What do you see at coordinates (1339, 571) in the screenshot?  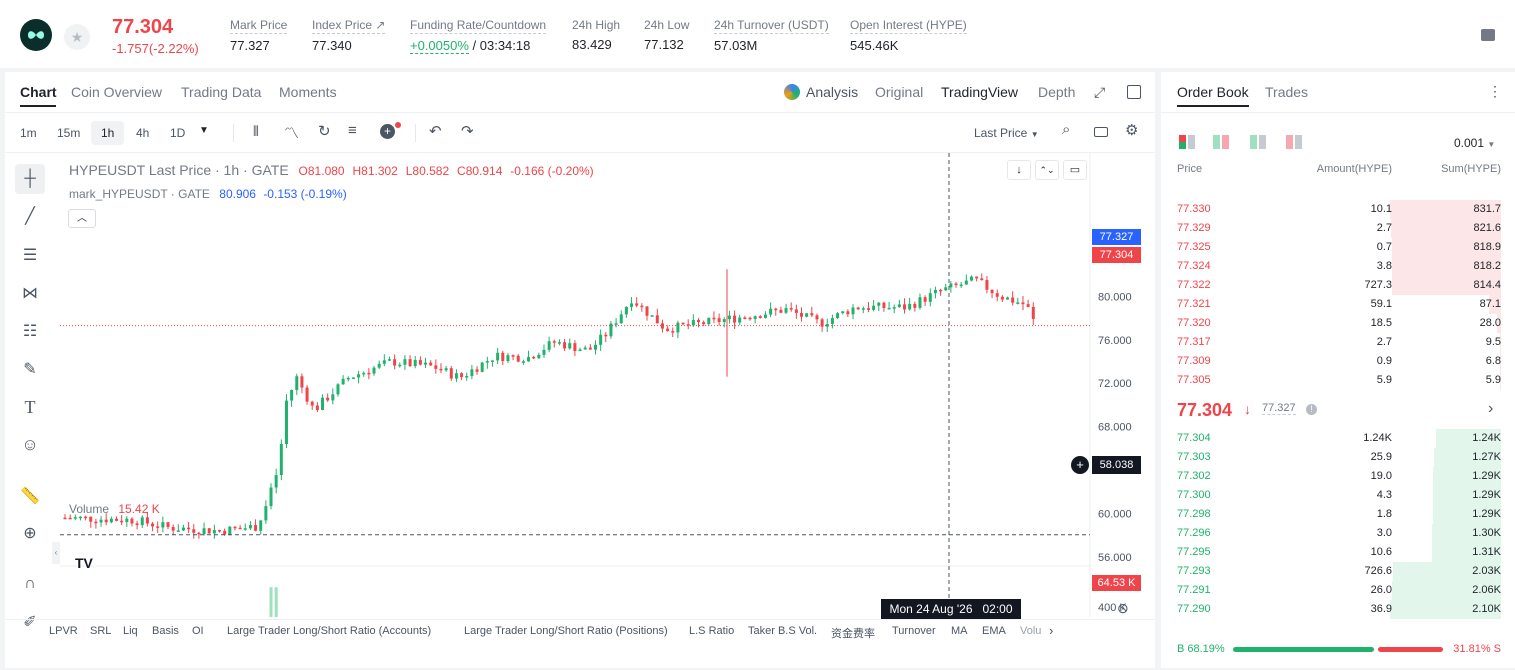 I see `bid-row: 77.293 726.6 2.03K` at bounding box center [1339, 571].